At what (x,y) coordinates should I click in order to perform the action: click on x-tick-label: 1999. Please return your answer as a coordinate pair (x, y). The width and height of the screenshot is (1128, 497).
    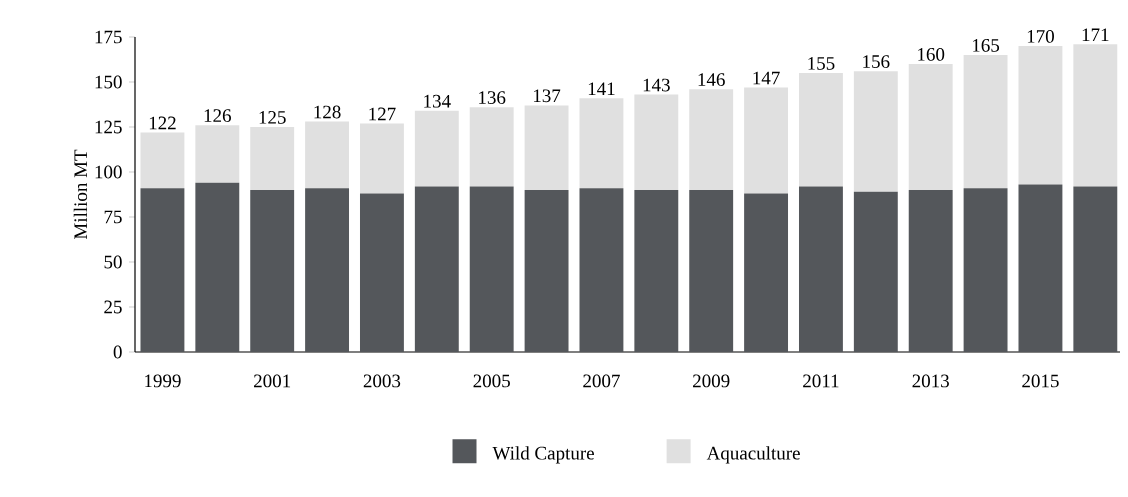
    Looking at the image, I should click on (163, 381).